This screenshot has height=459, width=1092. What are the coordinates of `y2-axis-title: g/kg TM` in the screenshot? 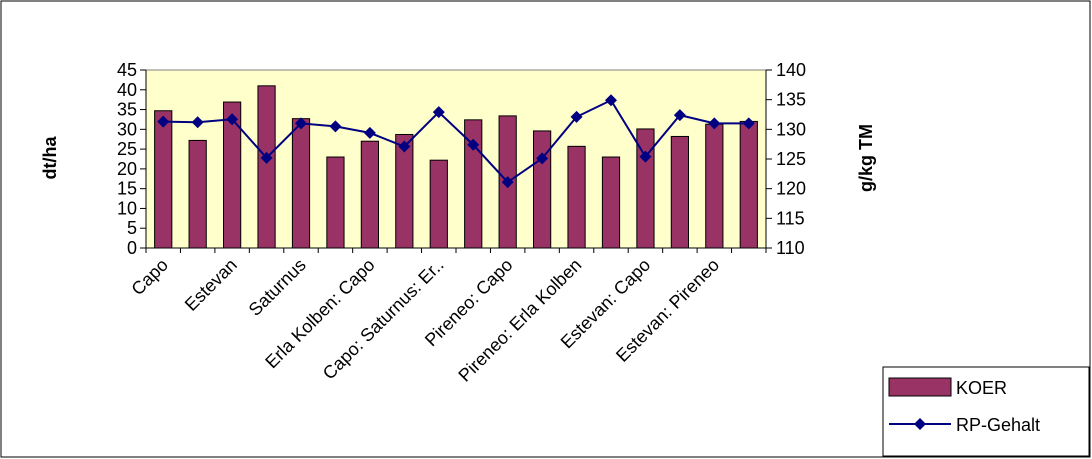 It's located at (866, 158).